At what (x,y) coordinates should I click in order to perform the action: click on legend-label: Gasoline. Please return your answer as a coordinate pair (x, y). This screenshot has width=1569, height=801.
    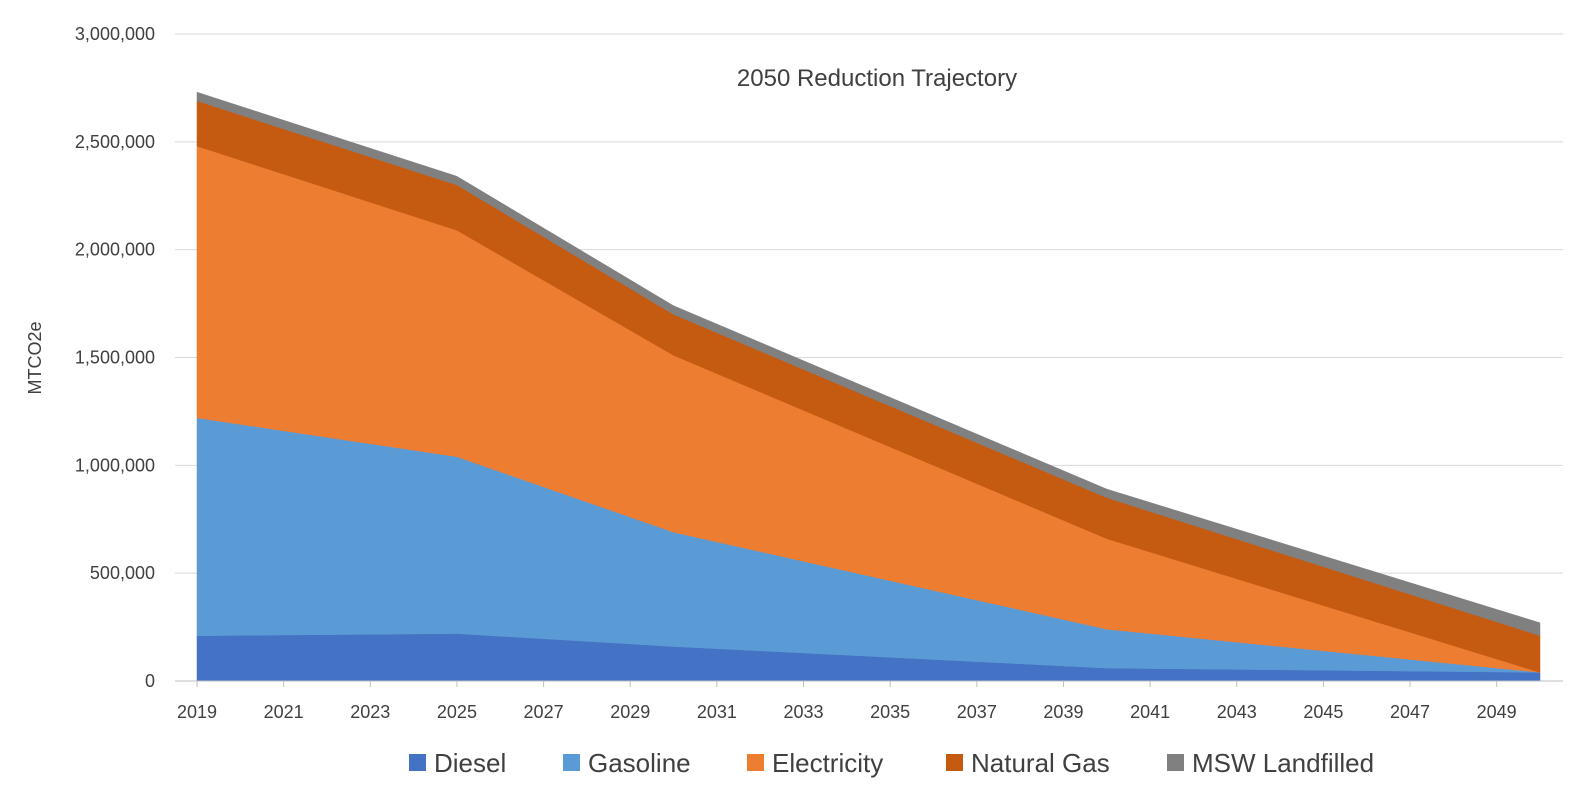
    Looking at the image, I should click on (639, 763).